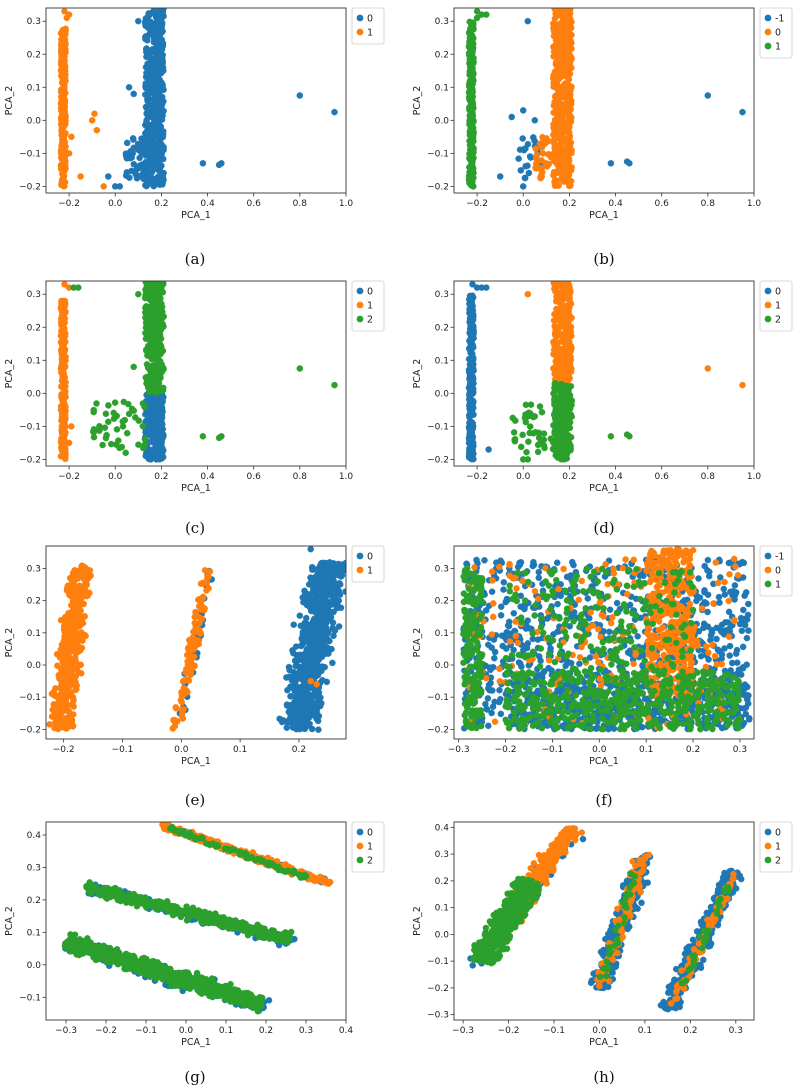 The height and width of the screenshot is (1089, 800). Describe the element at coordinates (34, 570) in the screenshot. I see `y-tick-label: 0.3` at that location.